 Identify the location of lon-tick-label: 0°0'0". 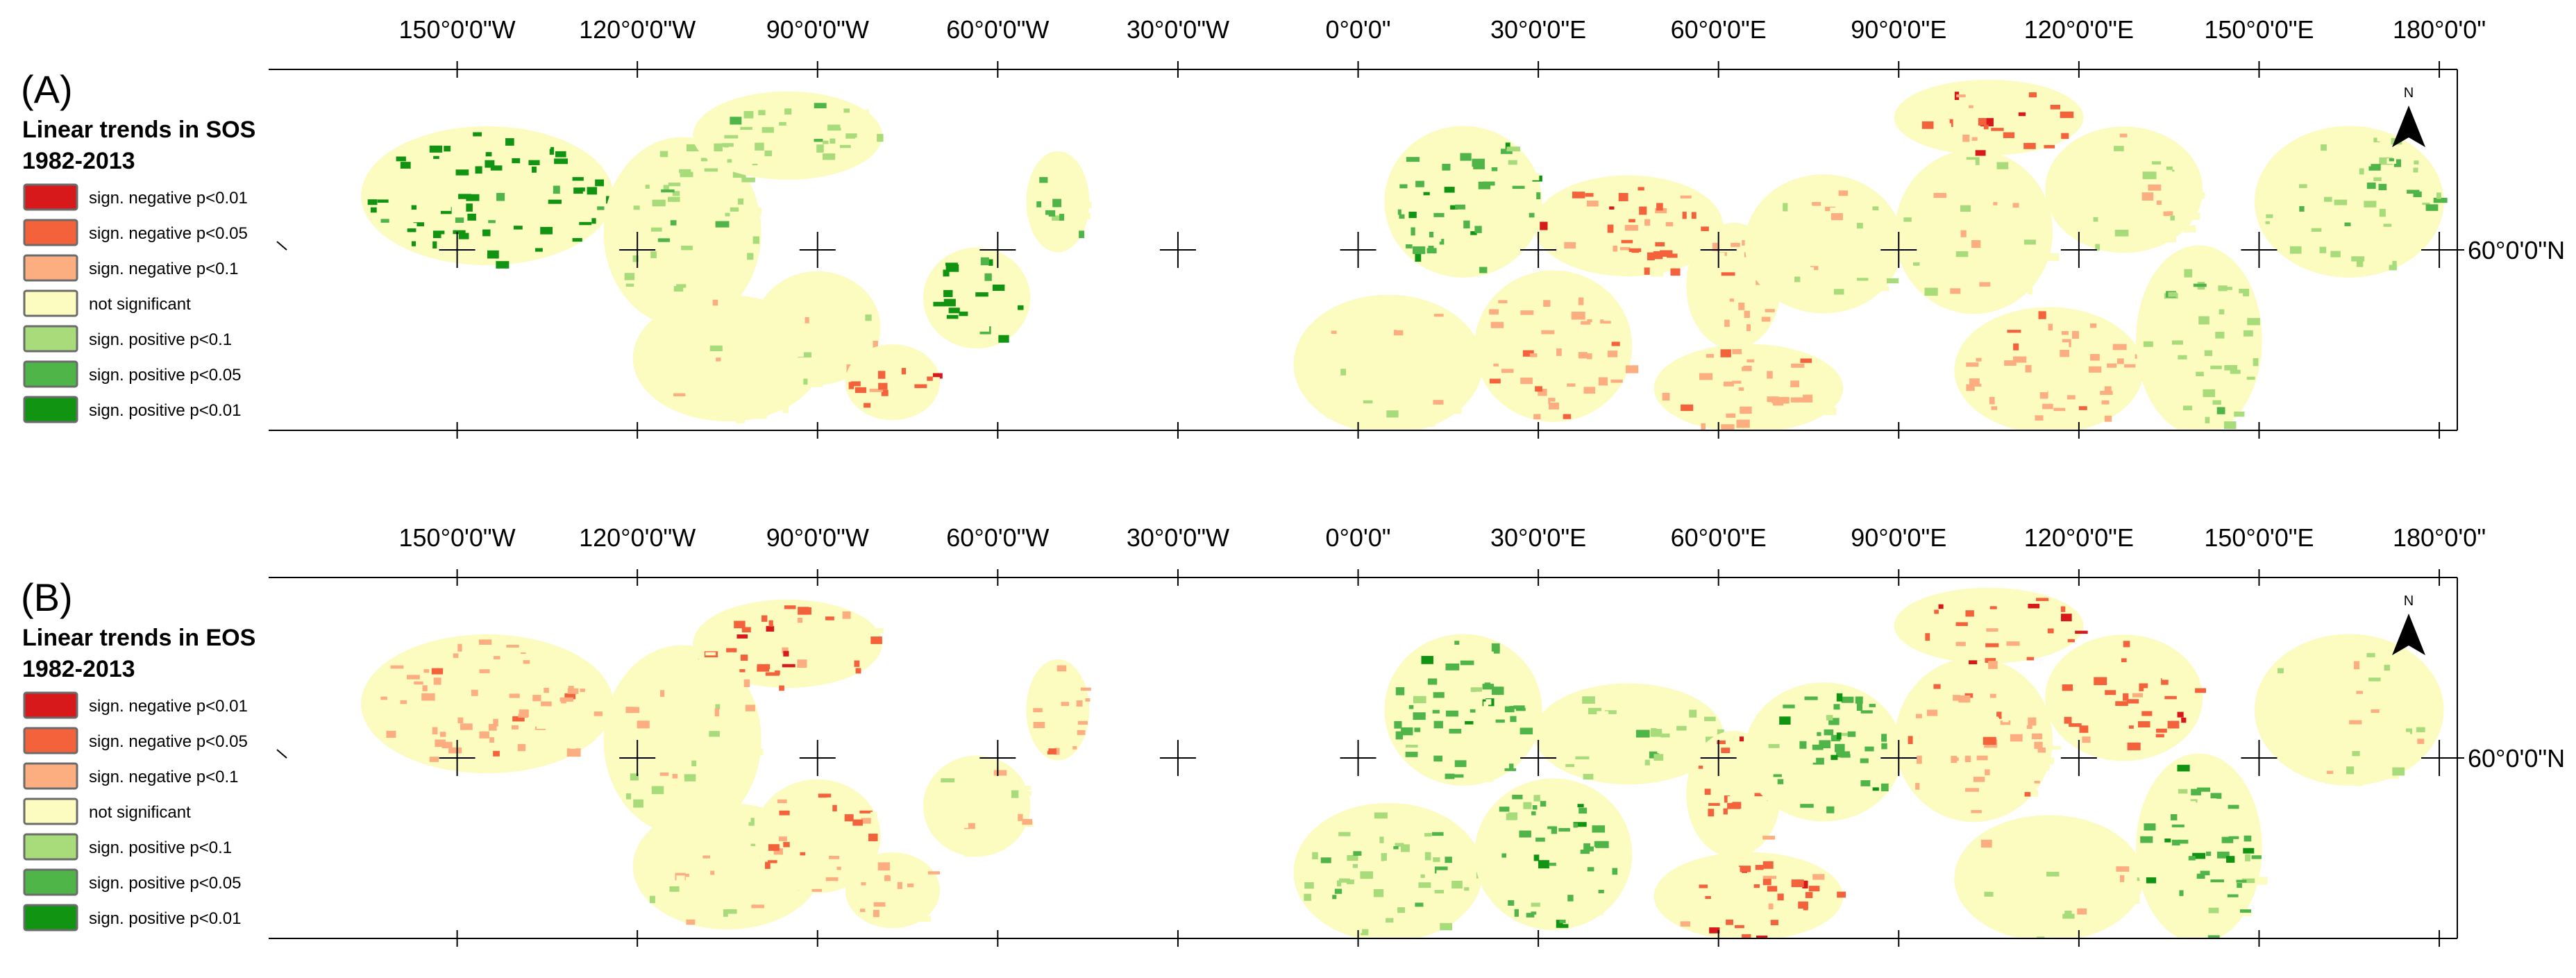
(1357, 29).